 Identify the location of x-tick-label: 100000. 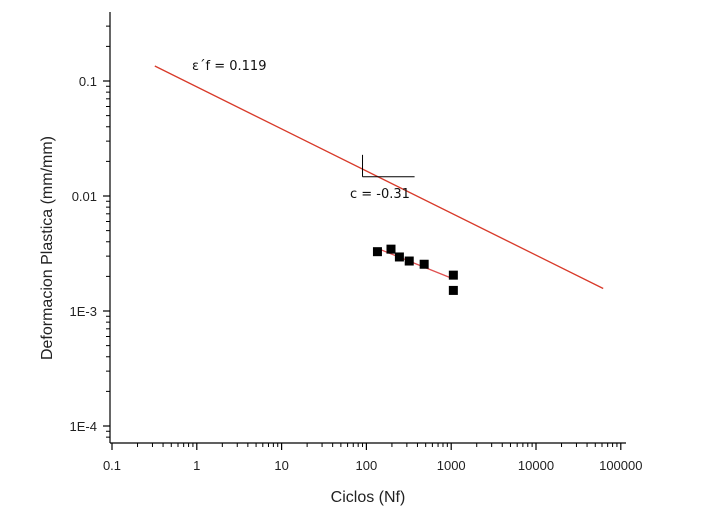
(620, 465).